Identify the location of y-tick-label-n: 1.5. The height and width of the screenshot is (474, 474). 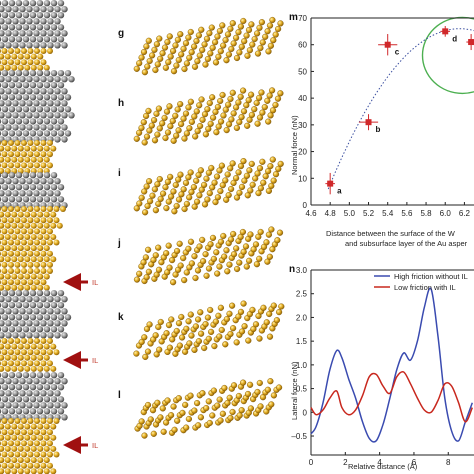
(302, 341).